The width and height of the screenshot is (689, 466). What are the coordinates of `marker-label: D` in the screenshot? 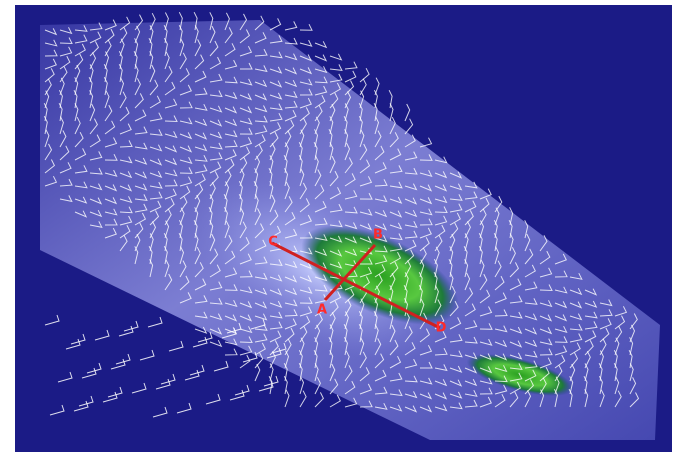 It's located at (441, 328).